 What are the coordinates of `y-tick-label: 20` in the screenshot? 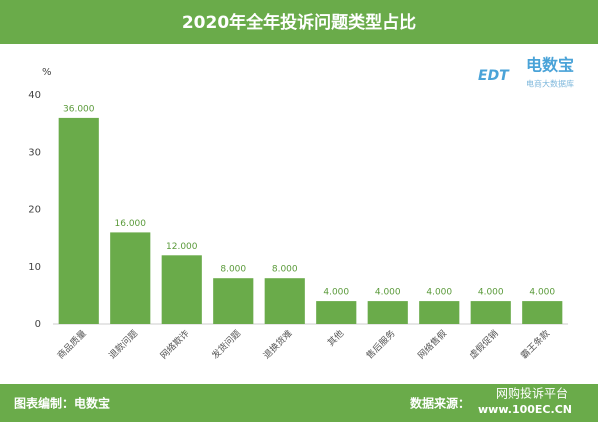 It's located at (34, 210).